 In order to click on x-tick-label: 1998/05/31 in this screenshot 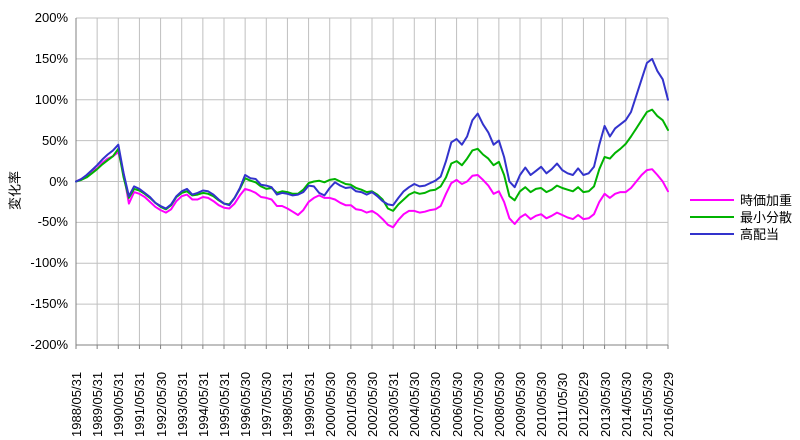, I will do `click(288, 404)`.